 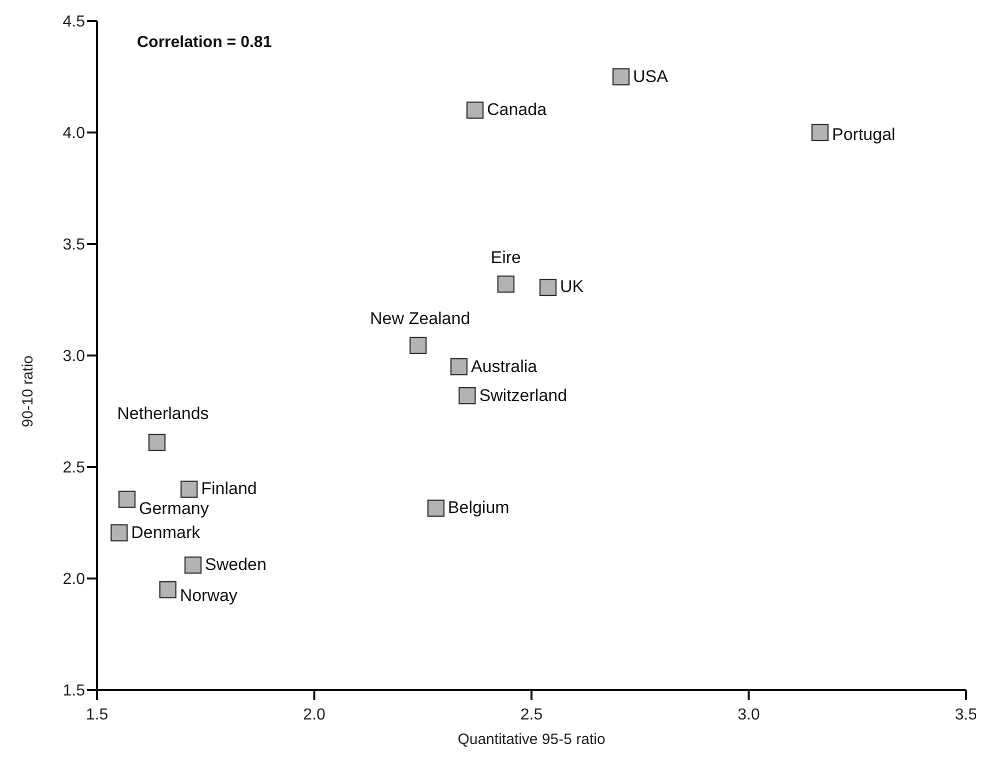 What do you see at coordinates (505, 258) in the screenshot?
I see `annotation: Eire` at bounding box center [505, 258].